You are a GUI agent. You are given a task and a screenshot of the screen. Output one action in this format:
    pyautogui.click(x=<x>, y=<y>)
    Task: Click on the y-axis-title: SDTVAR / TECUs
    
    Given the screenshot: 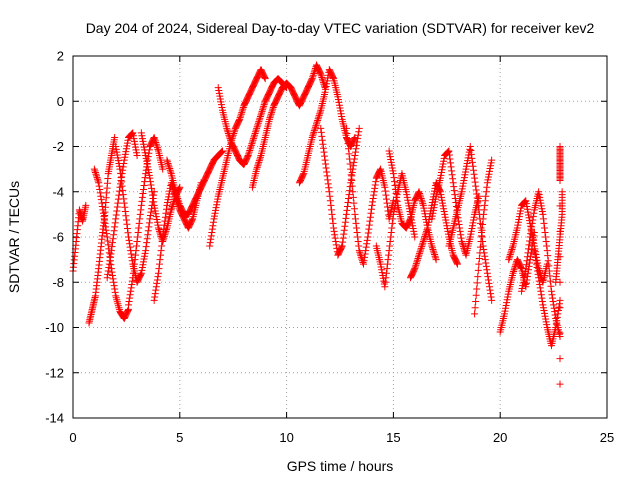 What is the action you would take?
    pyautogui.click(x=14, y=237)
    